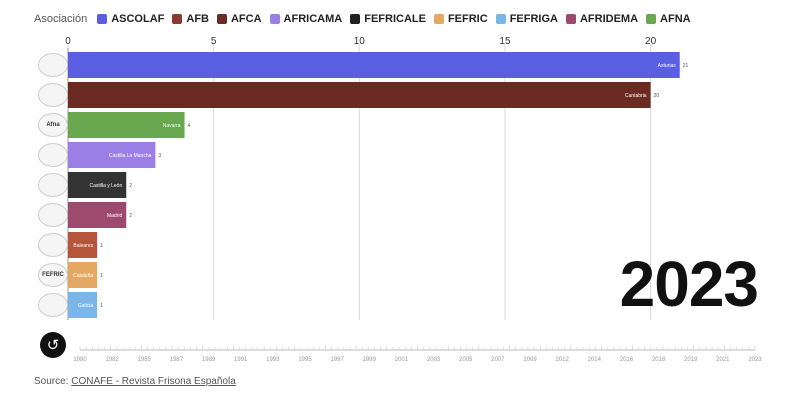  What do you see at coordinates (80, 360) in the screenshot?
I see `timeline-tick-label: 1980` at bounding box center [80, 360].